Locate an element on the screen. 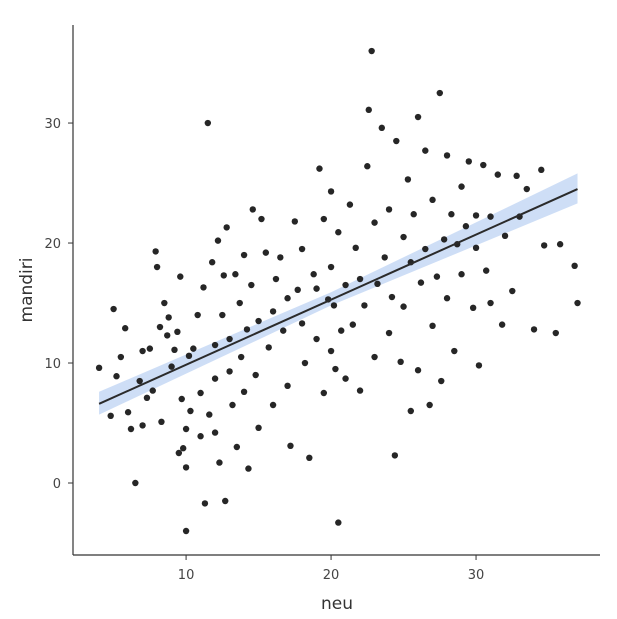  y-tick-label: 10 is located at coordinates (52, 364).